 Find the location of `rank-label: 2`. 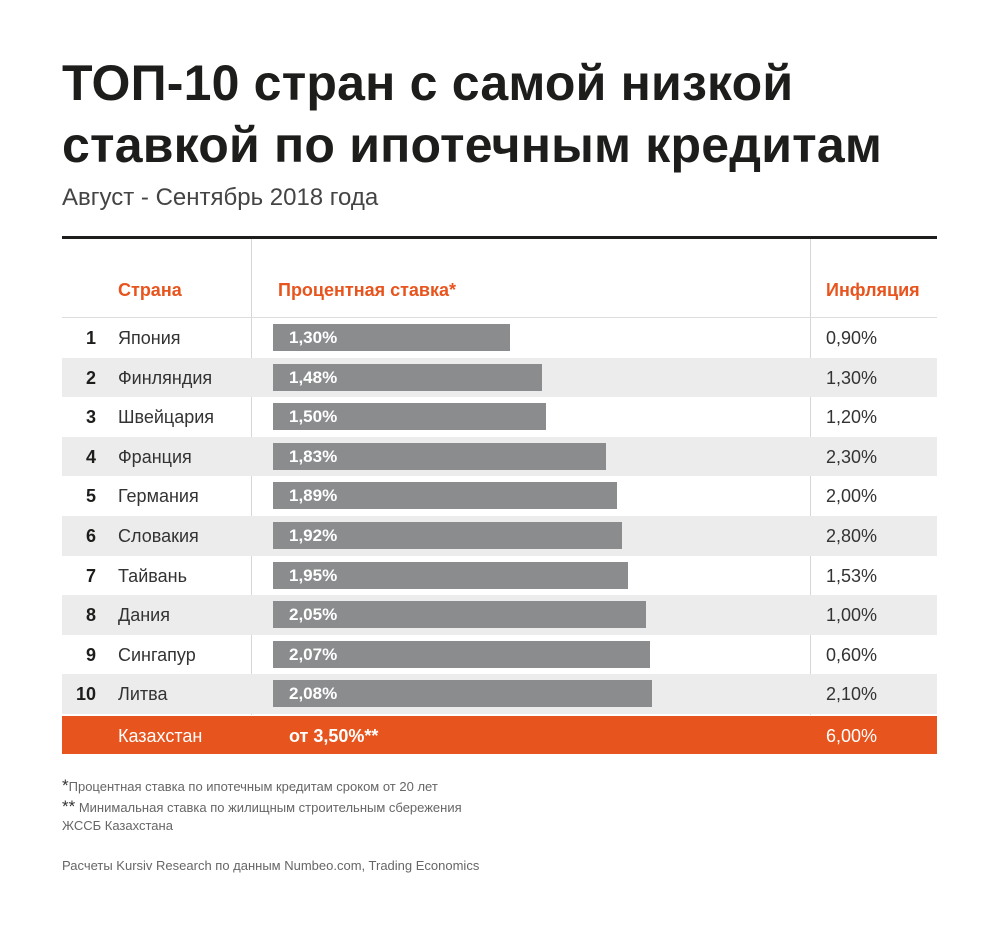

rank-label: 2 is located at coordinates (90, 377).